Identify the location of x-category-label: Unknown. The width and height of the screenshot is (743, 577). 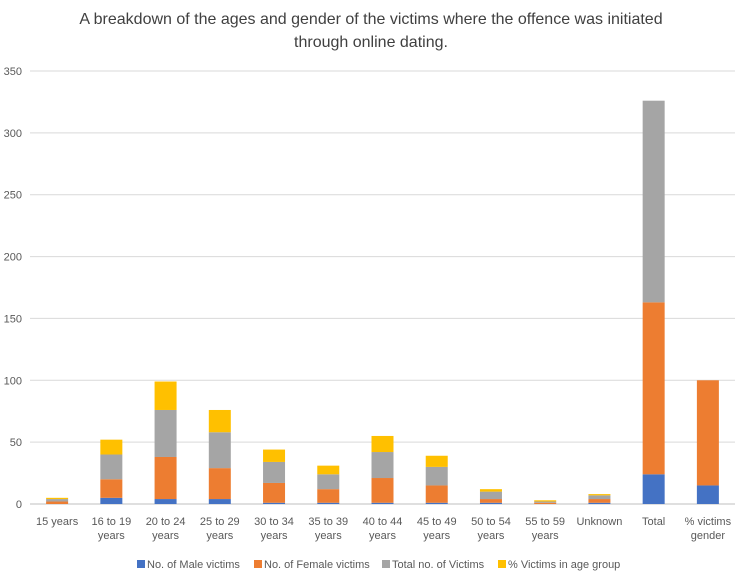
(599, 522).